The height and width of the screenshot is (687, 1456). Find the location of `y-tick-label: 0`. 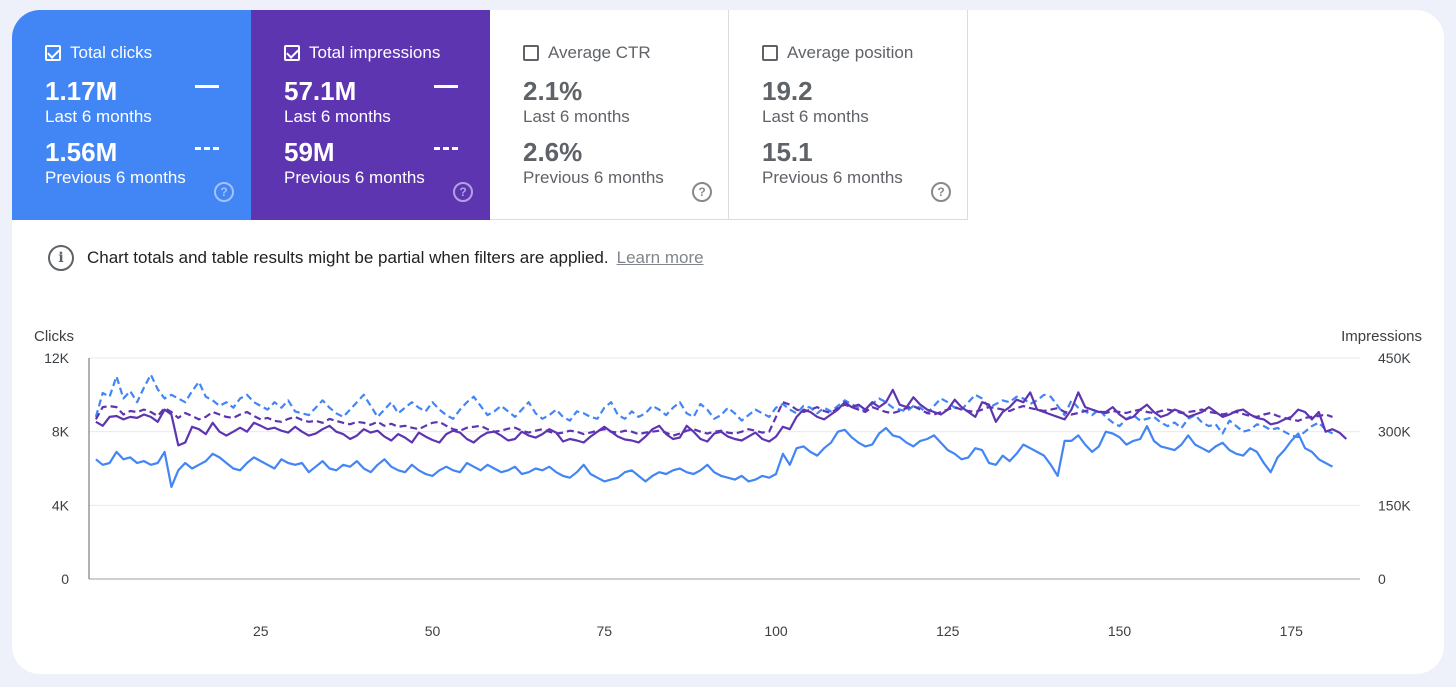

y-tick-label: 0 is located at coordinates (65, 579).